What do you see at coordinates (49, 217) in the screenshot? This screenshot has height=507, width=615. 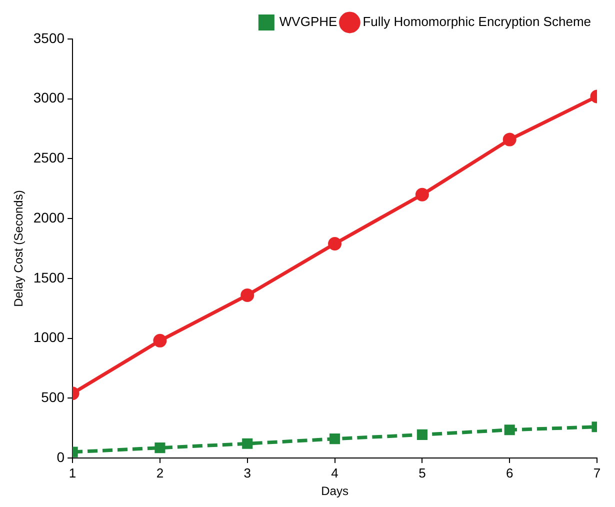 I see `y-tick-label: 2000` at bounding box center [49, 217].